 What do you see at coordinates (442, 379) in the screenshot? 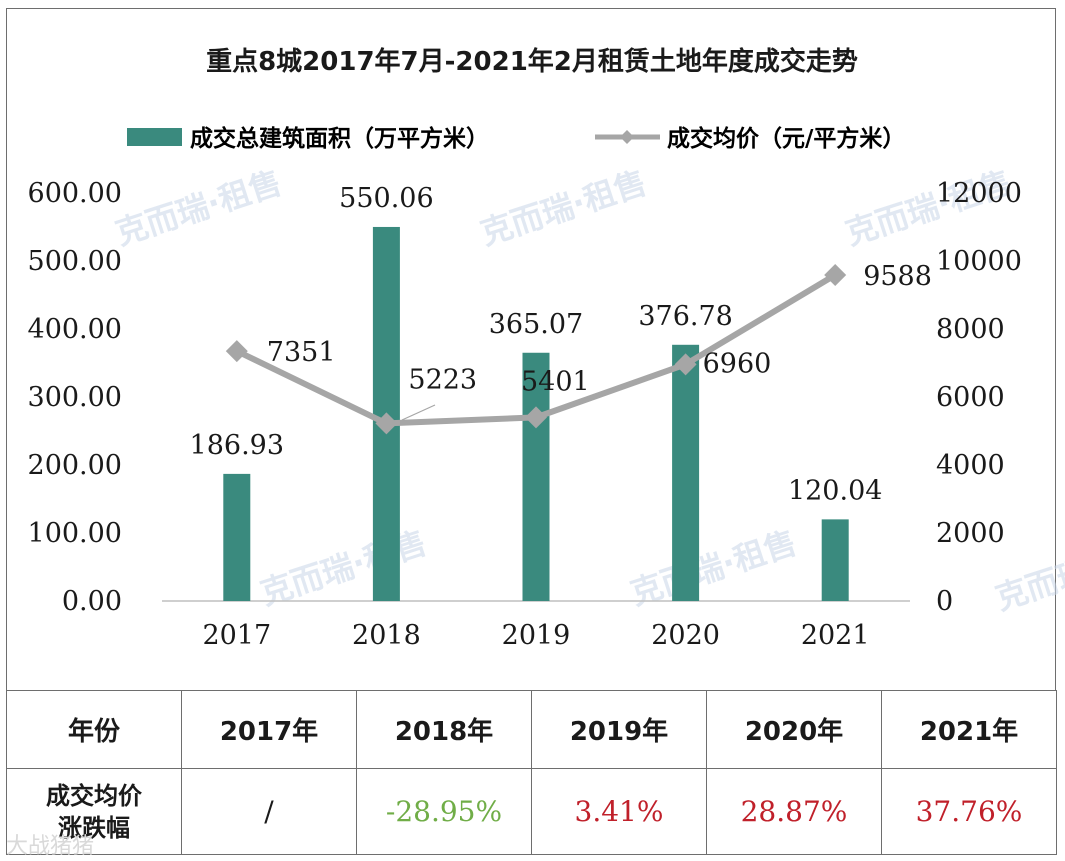
I see `line-value-label: 5223` at bounding box center [442, 379].